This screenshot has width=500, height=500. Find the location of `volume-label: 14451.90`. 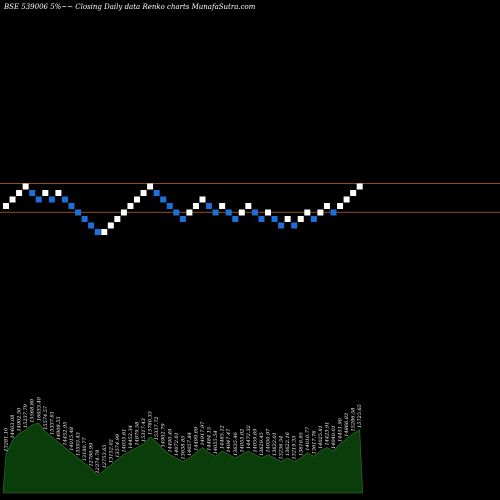

volume-label: 14451.90 is located at coordinates (341, 429).